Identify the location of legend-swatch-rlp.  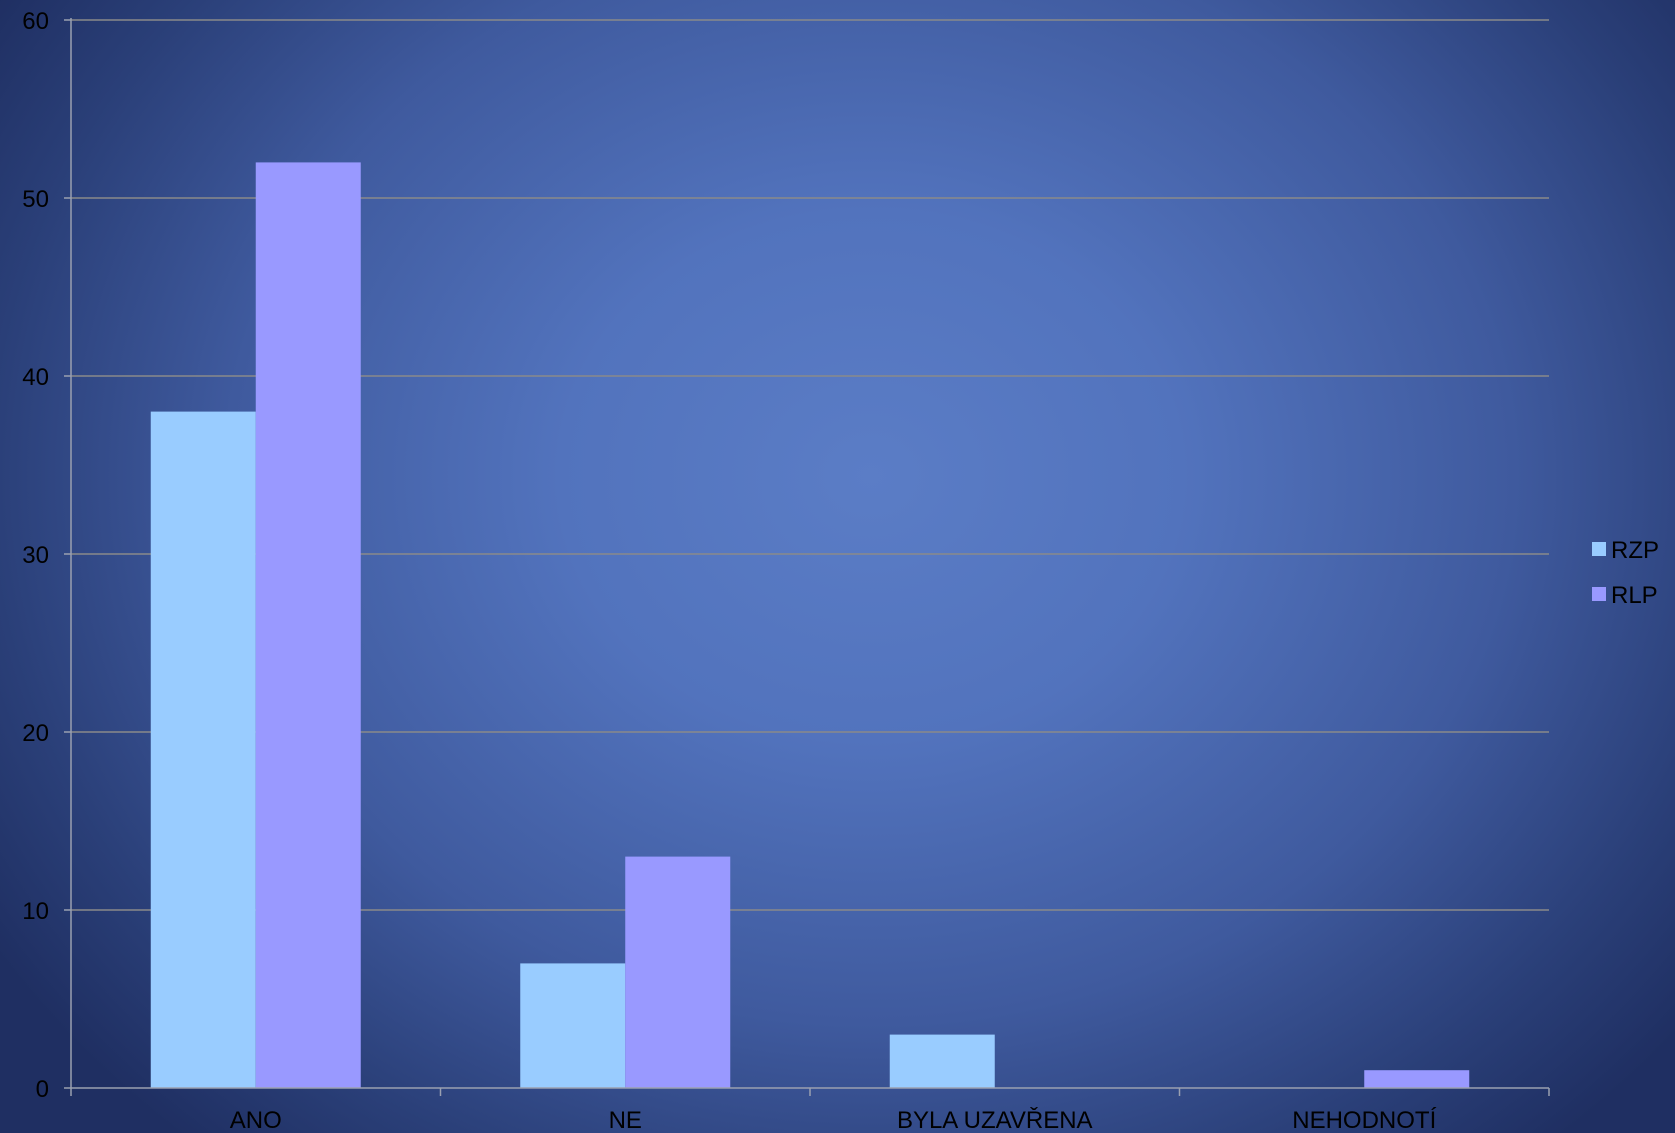
(1599, 594).